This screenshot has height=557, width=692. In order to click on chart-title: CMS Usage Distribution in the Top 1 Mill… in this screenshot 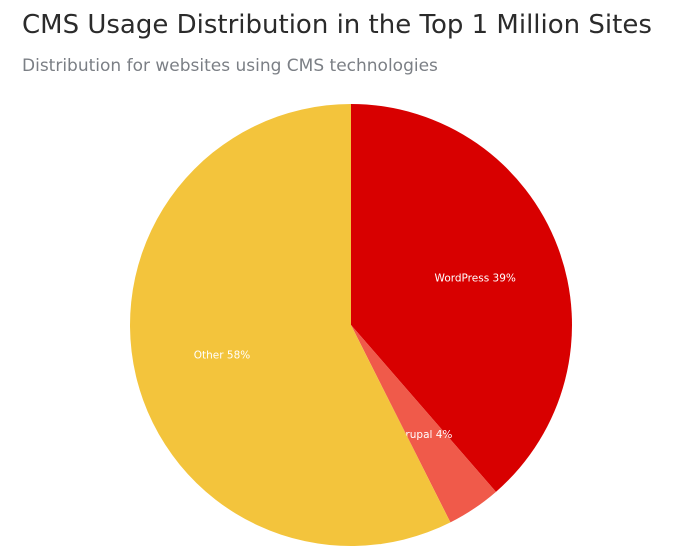, I will do `click(337, 25)`.